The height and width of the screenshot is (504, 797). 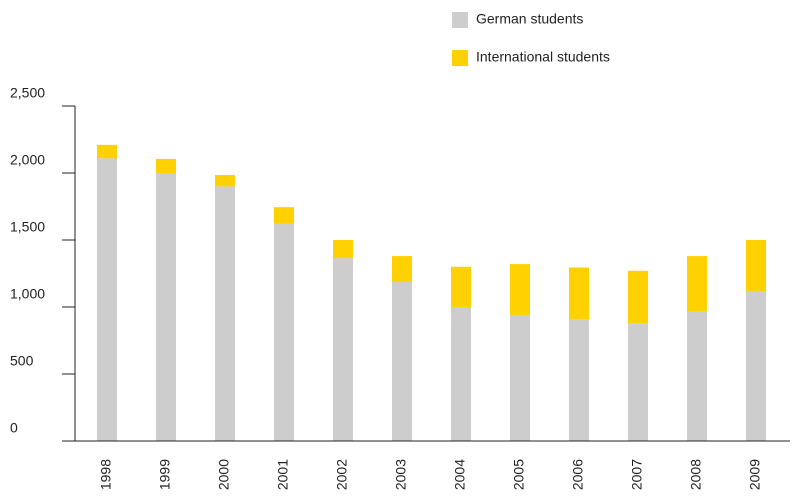 I want to click on legend-label: International students, so click(x=543, y=57).